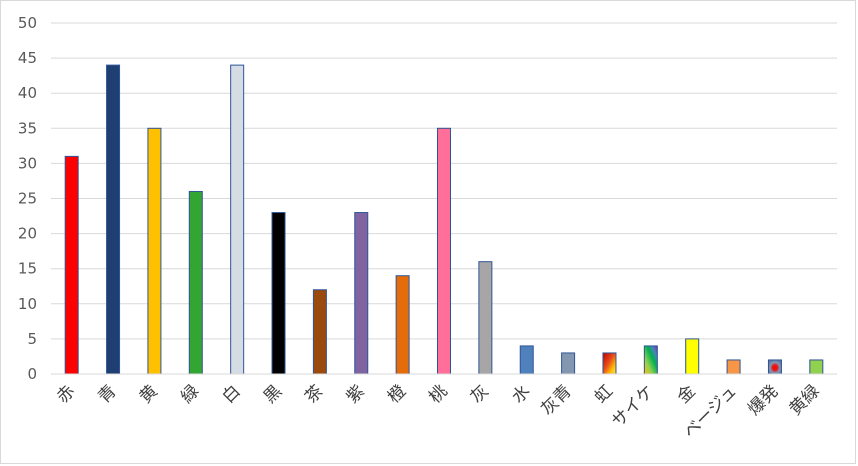 The image size is (858, 466). Describe the element at coordinates (66, 394) in the screenshot. I see `x-tick-label: 赤` at that location.